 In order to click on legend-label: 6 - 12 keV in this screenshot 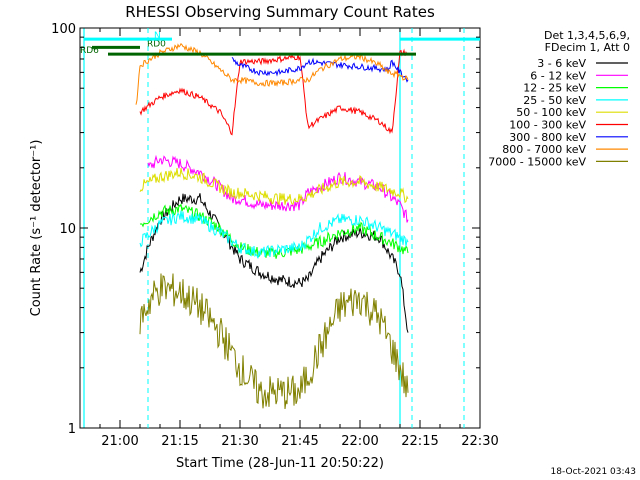, I will do `click(558, 75)`.